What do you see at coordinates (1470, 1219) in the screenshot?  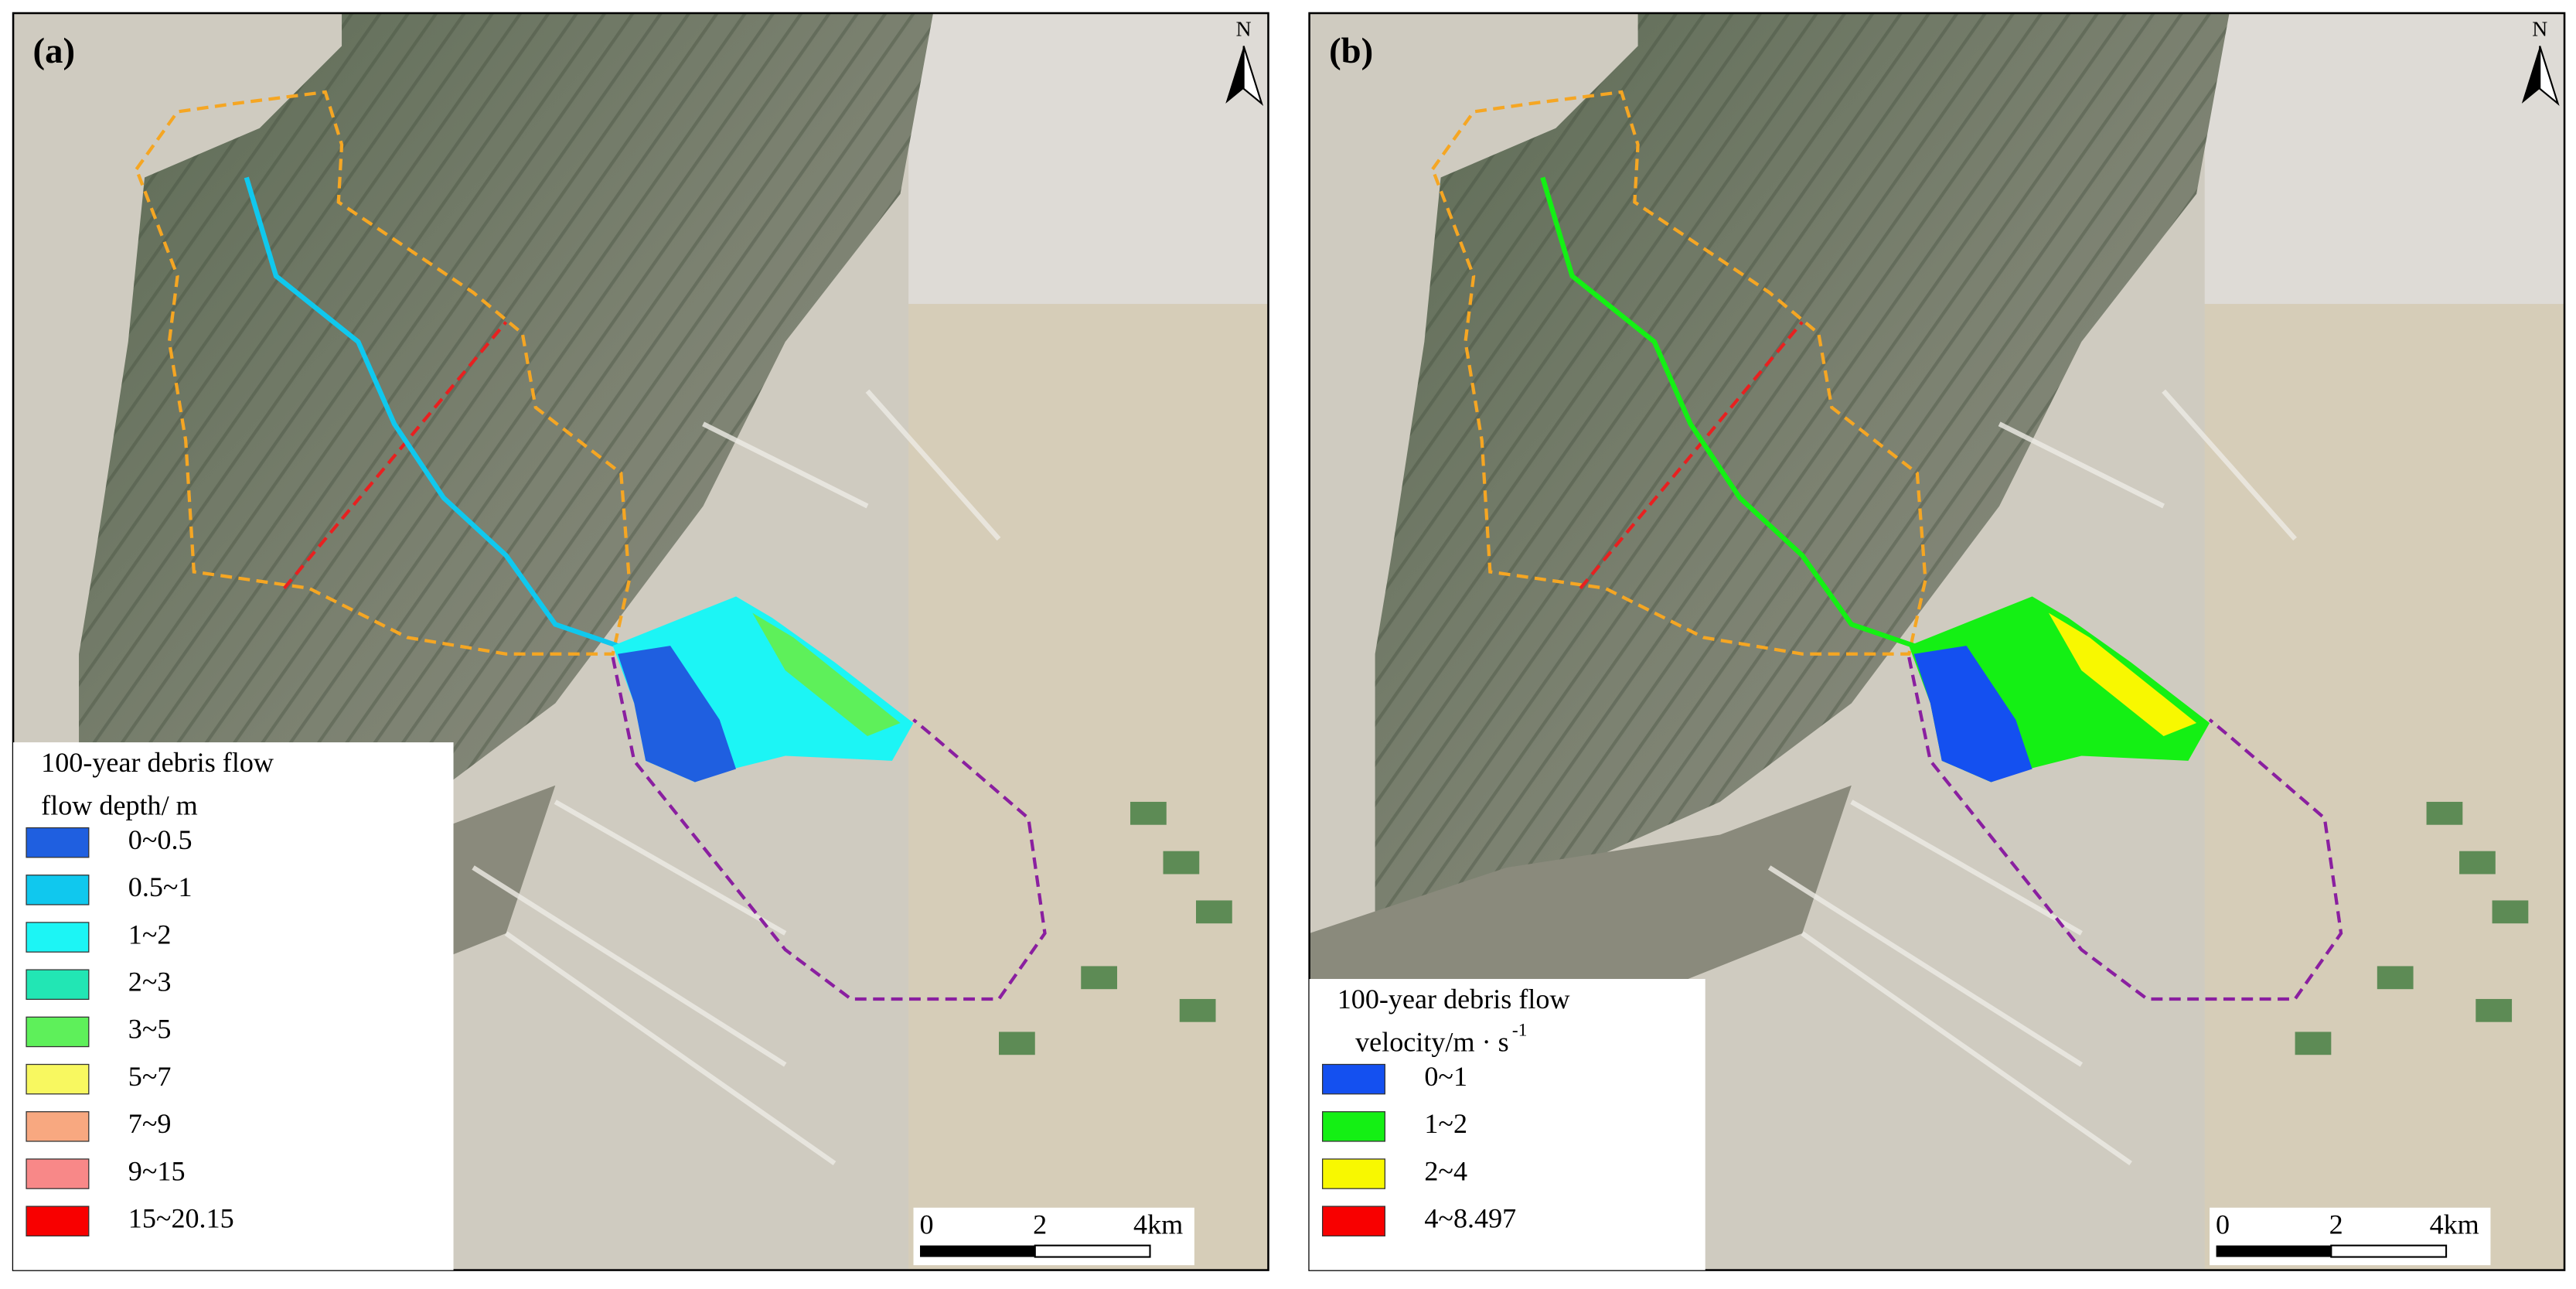 I see `legend-label: 4~8.497` at bounding box center [1470, 1219].